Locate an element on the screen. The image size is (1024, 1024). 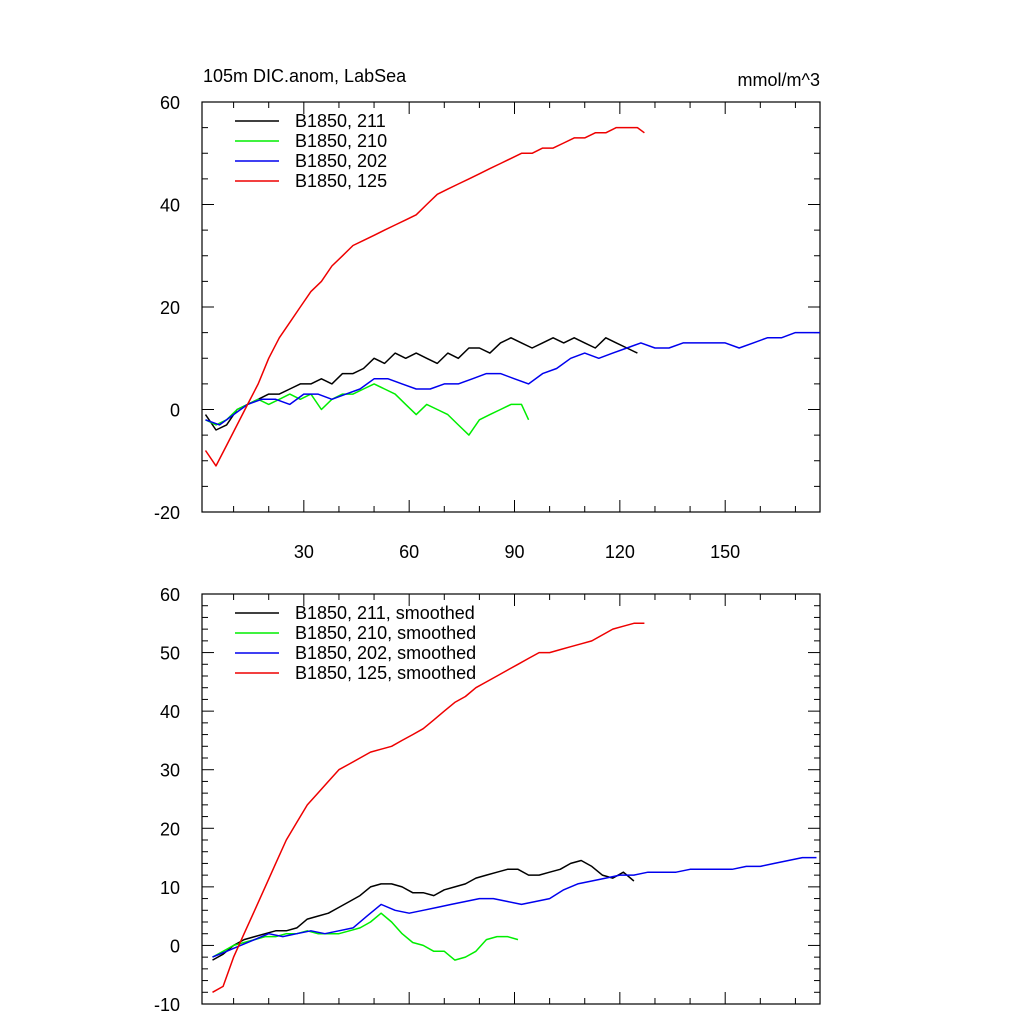
y-tick-label: -10 is located at coordinates (167, 1005).